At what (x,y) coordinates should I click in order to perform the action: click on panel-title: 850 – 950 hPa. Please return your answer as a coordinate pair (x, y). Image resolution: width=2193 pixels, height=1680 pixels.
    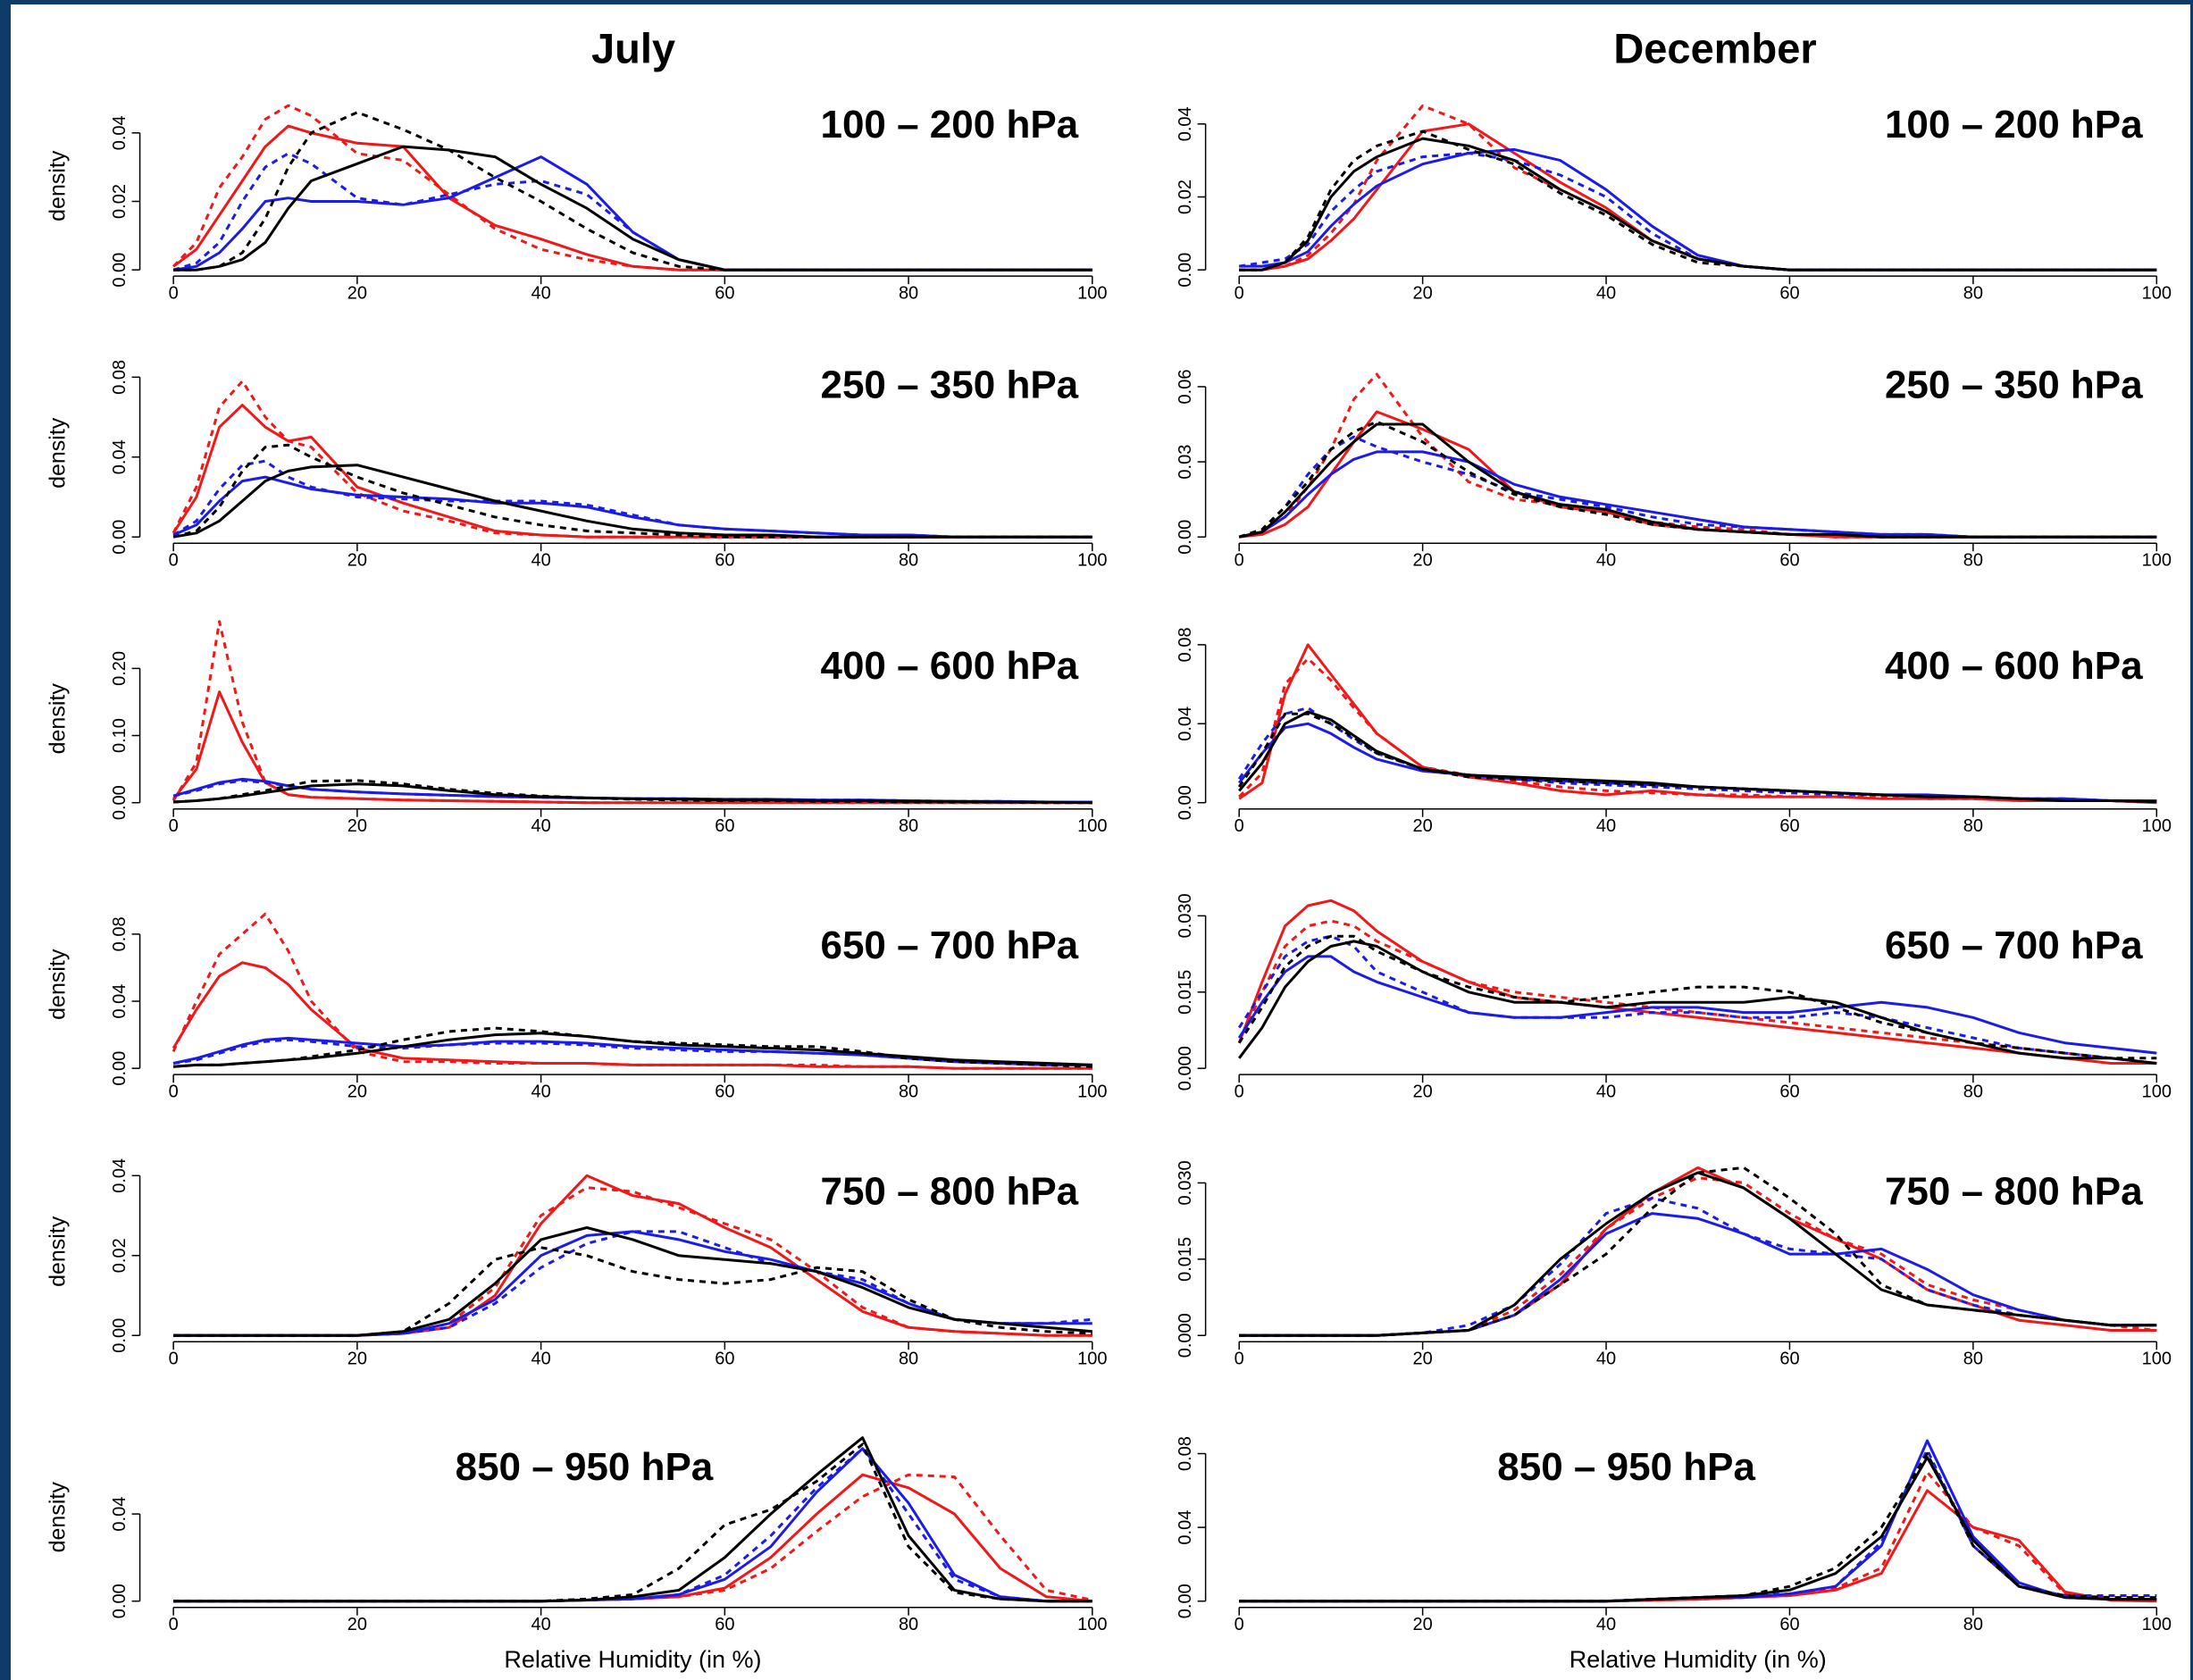
    Looking at the image, I should click on (585, 1467).